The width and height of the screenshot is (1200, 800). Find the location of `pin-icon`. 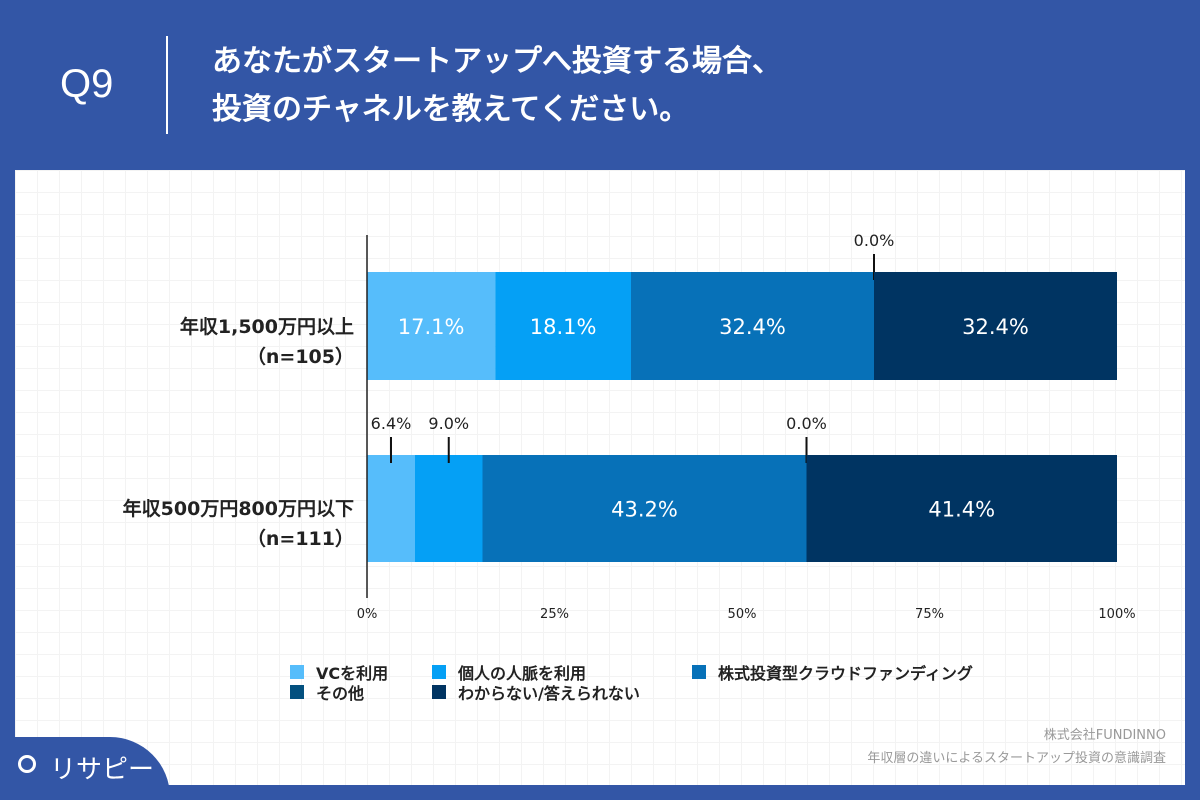

pin-icon is located at coordinates (27, 764).